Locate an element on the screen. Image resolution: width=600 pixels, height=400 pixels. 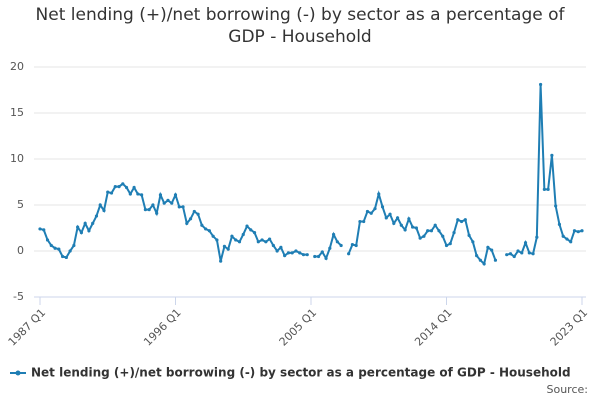
x-tick-label: 1987 Q1 is located at coordinates (27, 327).